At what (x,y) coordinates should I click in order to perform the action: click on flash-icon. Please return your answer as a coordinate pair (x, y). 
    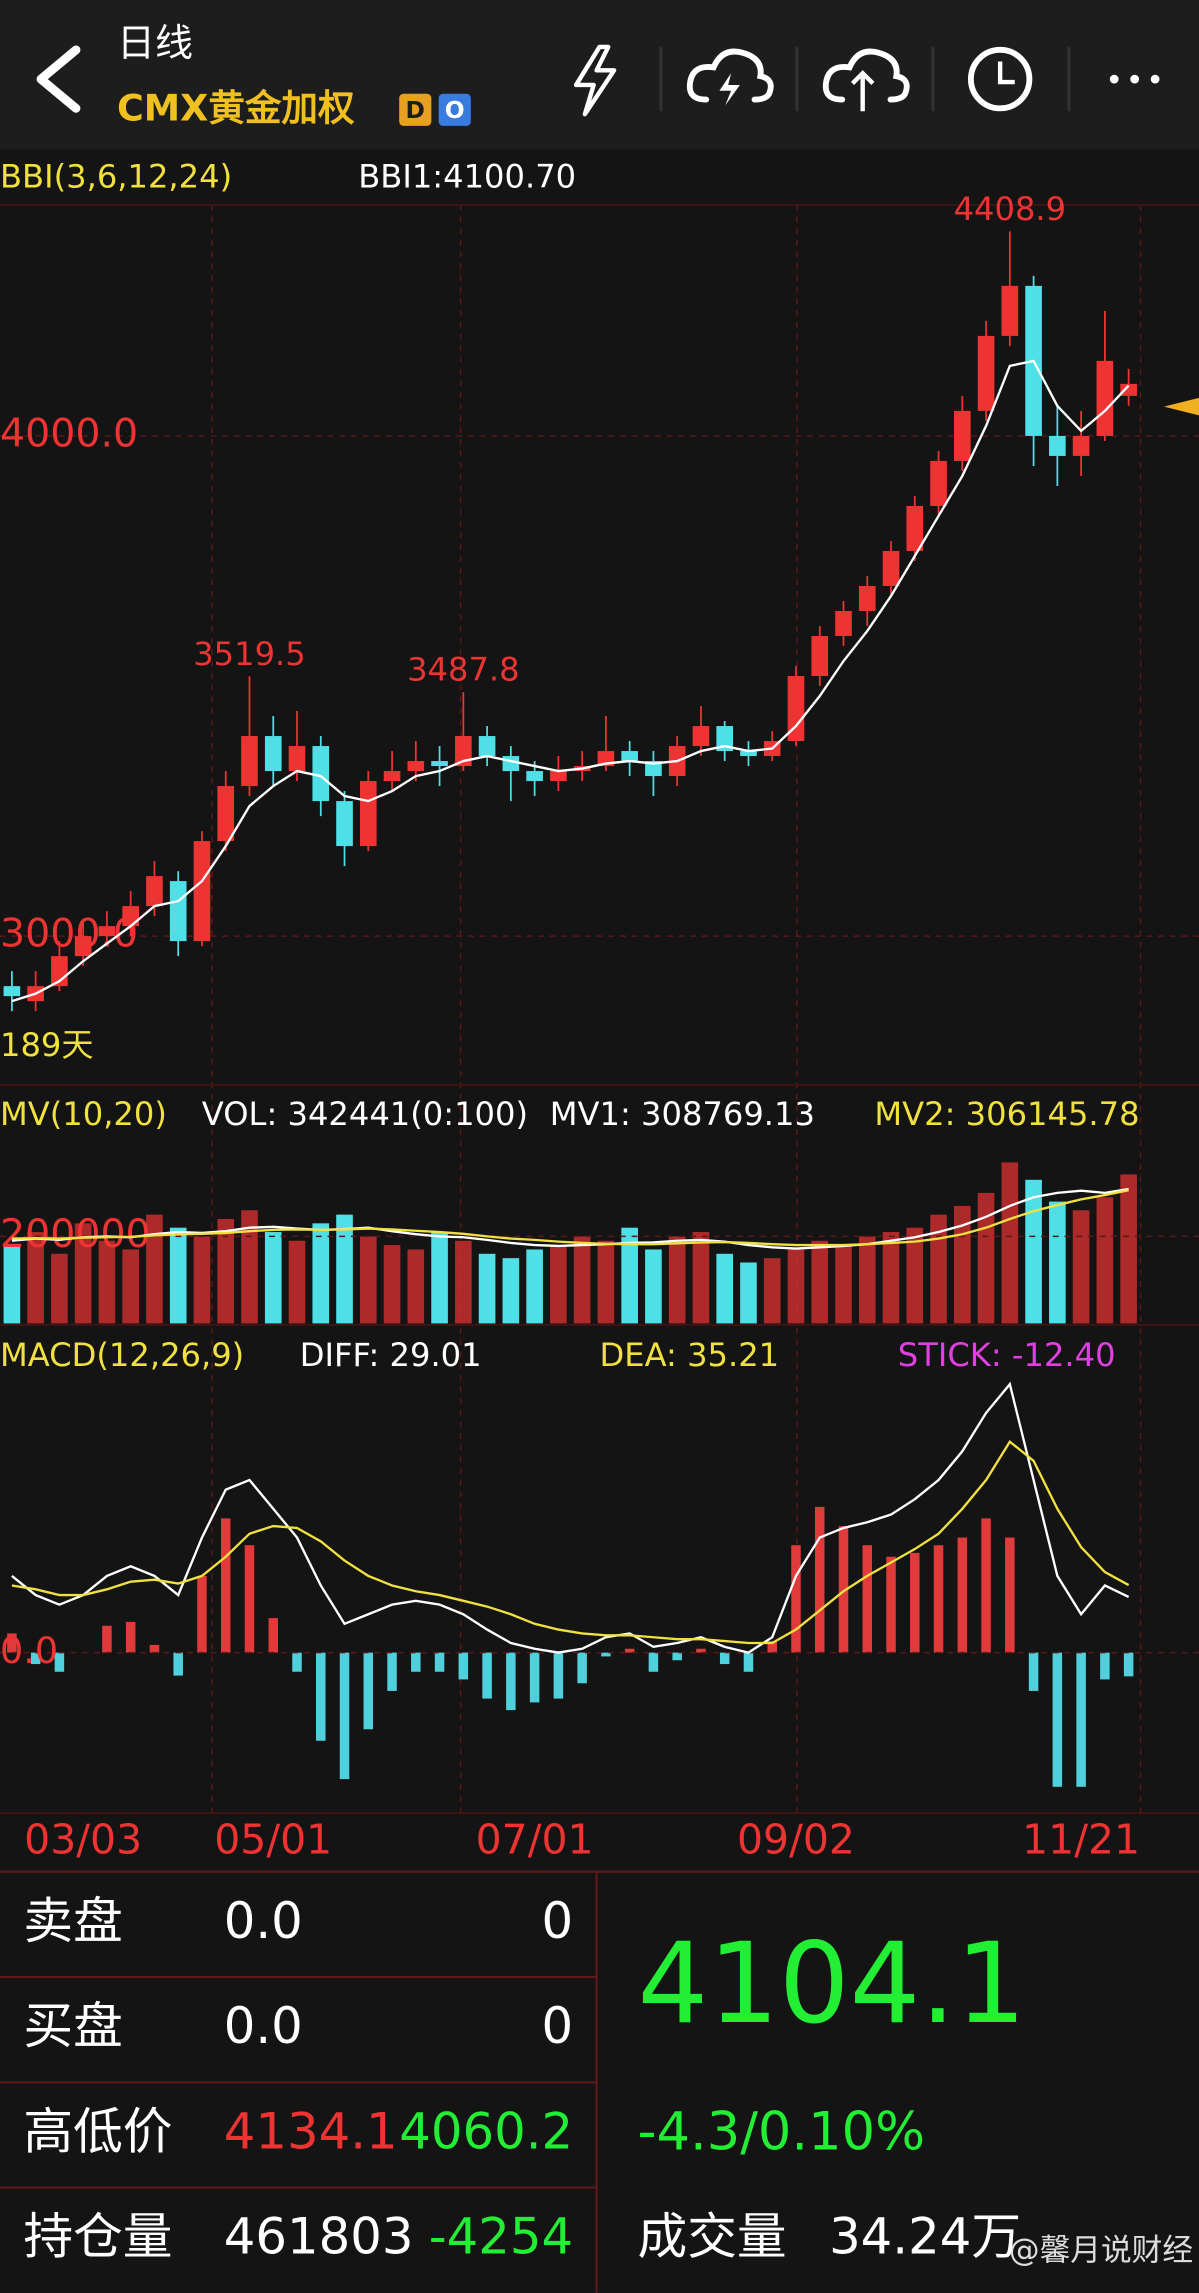
    Looking at the image, I should click on (595, 80).